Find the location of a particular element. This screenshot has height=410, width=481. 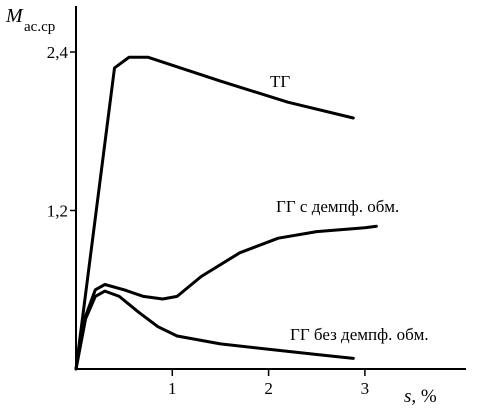

svg-text: s, % is located at coordinates (420, 396).